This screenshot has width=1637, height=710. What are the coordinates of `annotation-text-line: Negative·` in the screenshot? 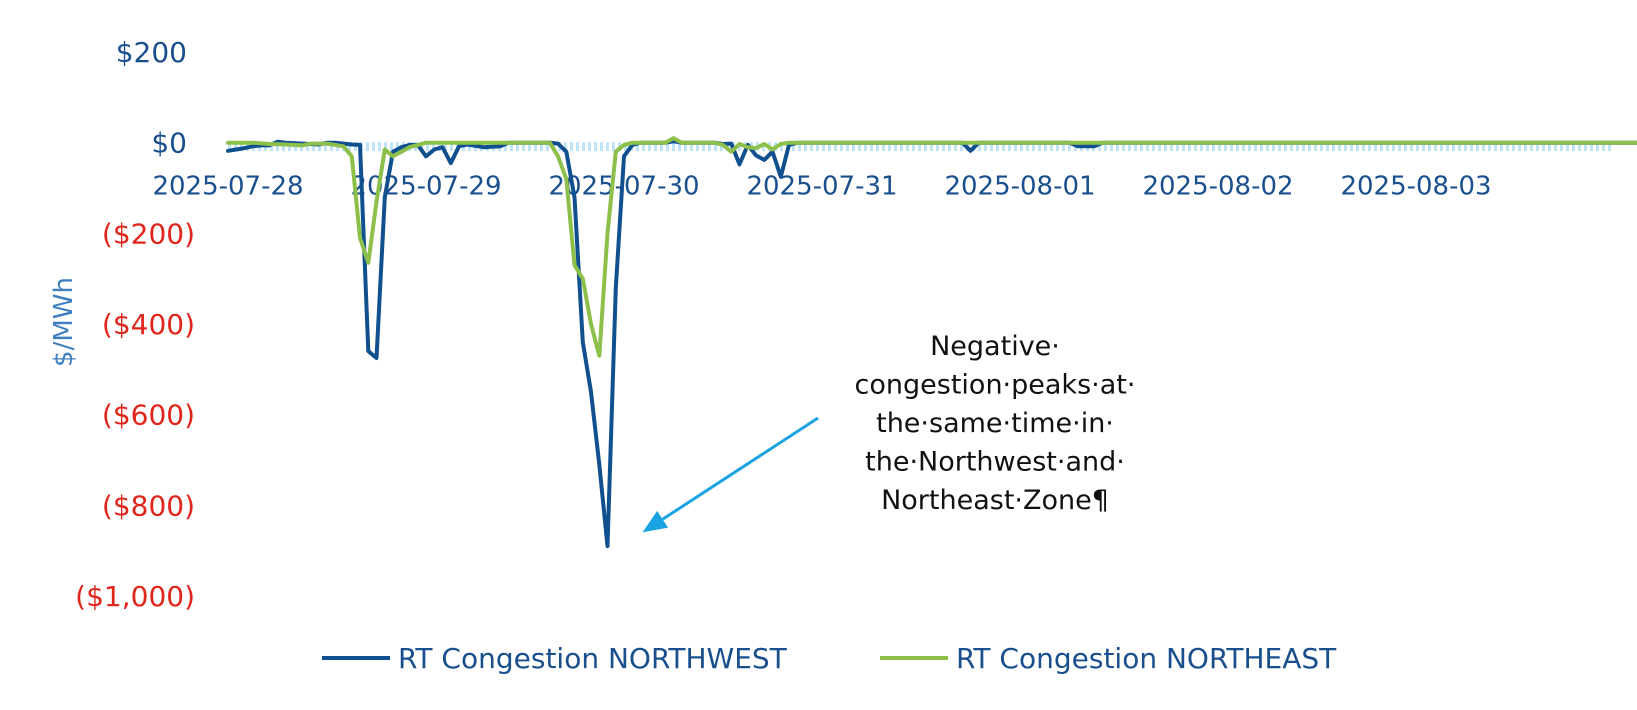 It's located at (995, 346).